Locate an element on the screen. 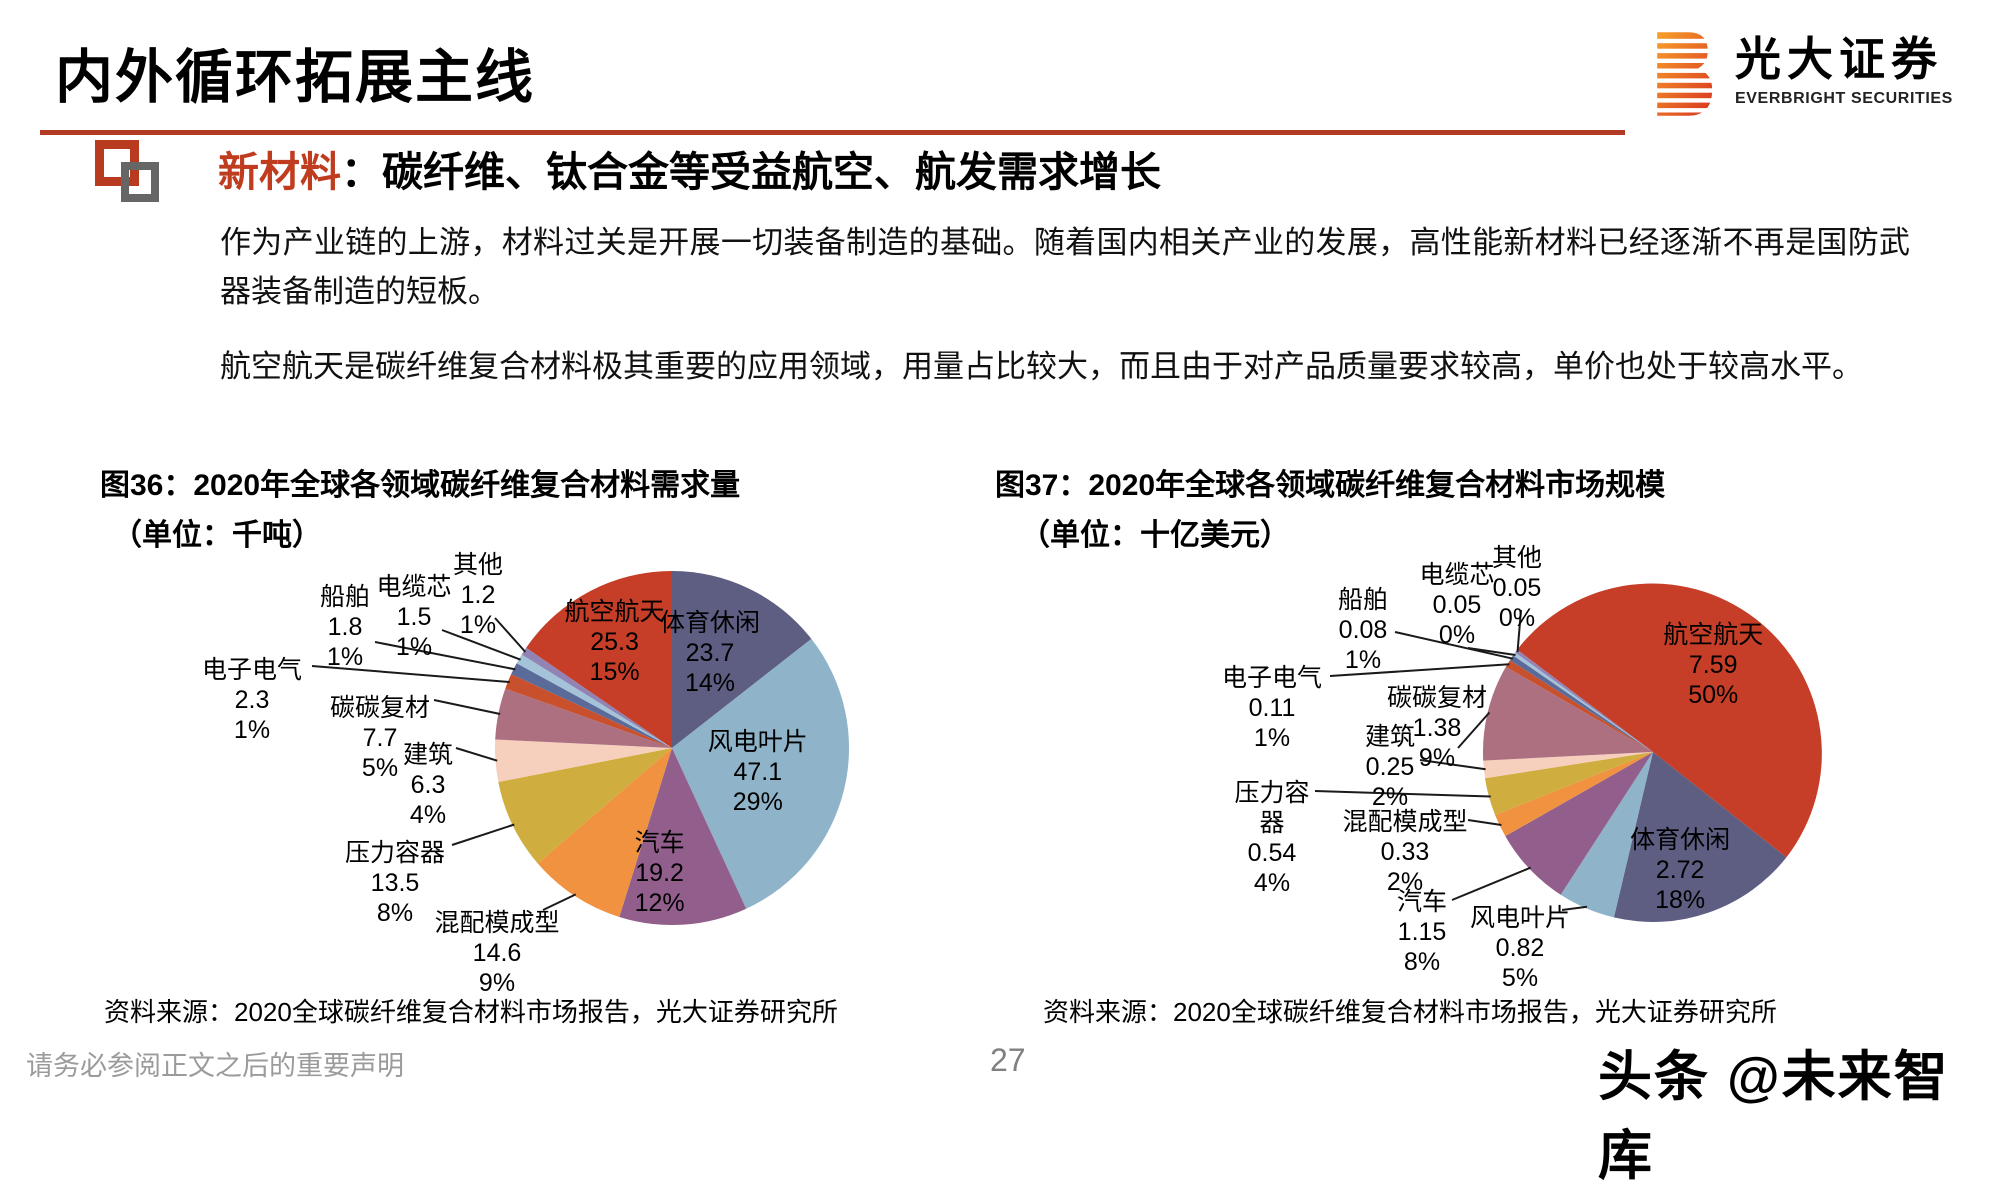  pie-label-1-1: 体育休闲 2.72 18% is located at coordinates (1680, 870).